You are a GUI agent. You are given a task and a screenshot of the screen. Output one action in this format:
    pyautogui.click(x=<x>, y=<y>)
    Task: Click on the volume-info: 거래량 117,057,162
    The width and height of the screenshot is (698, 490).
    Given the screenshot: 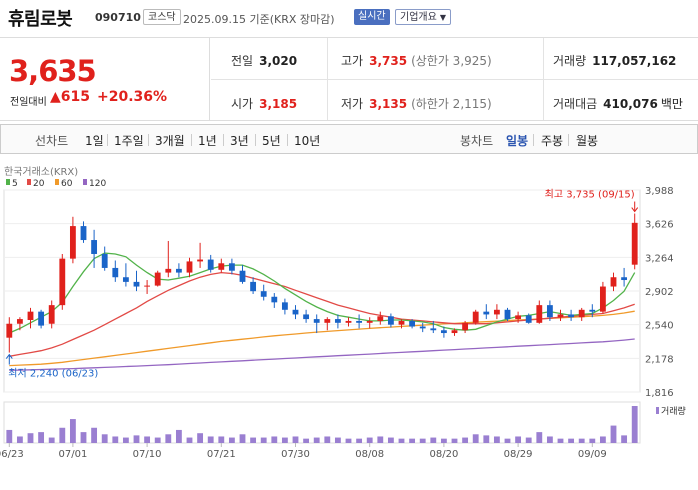 What is the action you would take?
    pyautogui.click(x=614, y=60)
    